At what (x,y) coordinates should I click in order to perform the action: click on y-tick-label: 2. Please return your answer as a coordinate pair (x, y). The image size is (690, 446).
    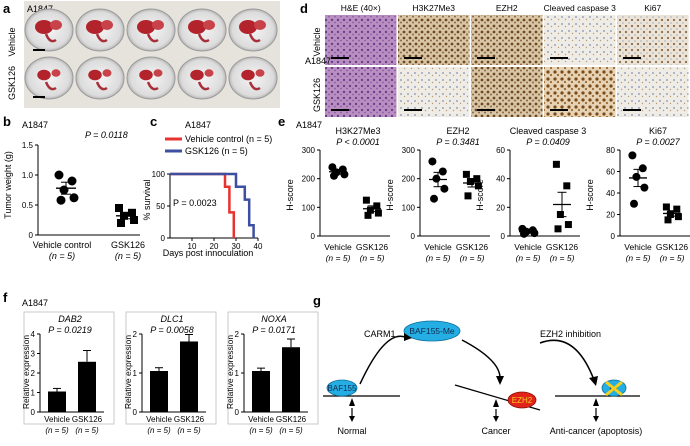
    Looking at the image, I should click on (237, 334).